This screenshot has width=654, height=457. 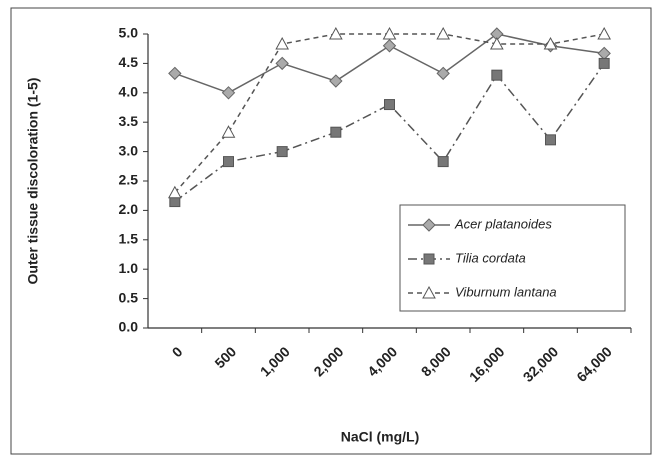 What do you see at coordinates (382, 361) in the screenshot?
I see `x-tick-label: 4,000` at bounding box center [382, 361].